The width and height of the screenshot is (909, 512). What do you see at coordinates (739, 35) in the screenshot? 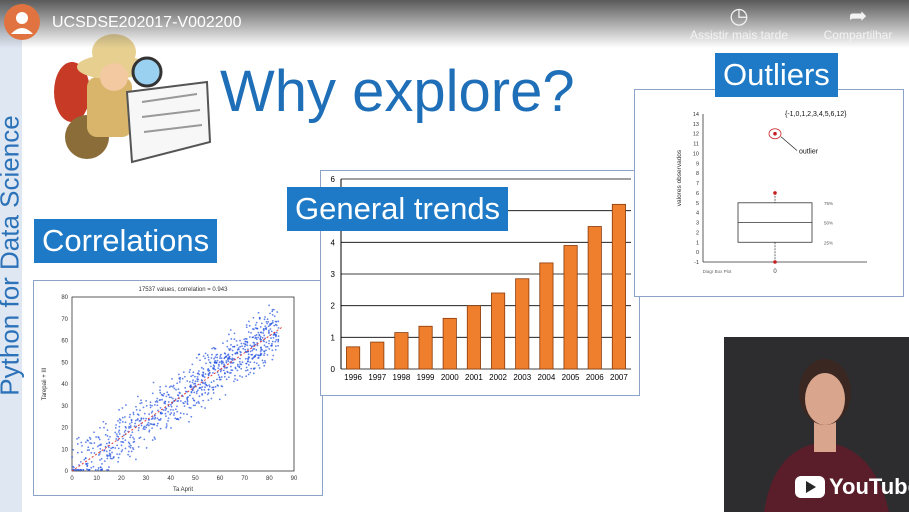
I see `watch-later-label: Assistir mais tarde` at bounding box center [739, 35].